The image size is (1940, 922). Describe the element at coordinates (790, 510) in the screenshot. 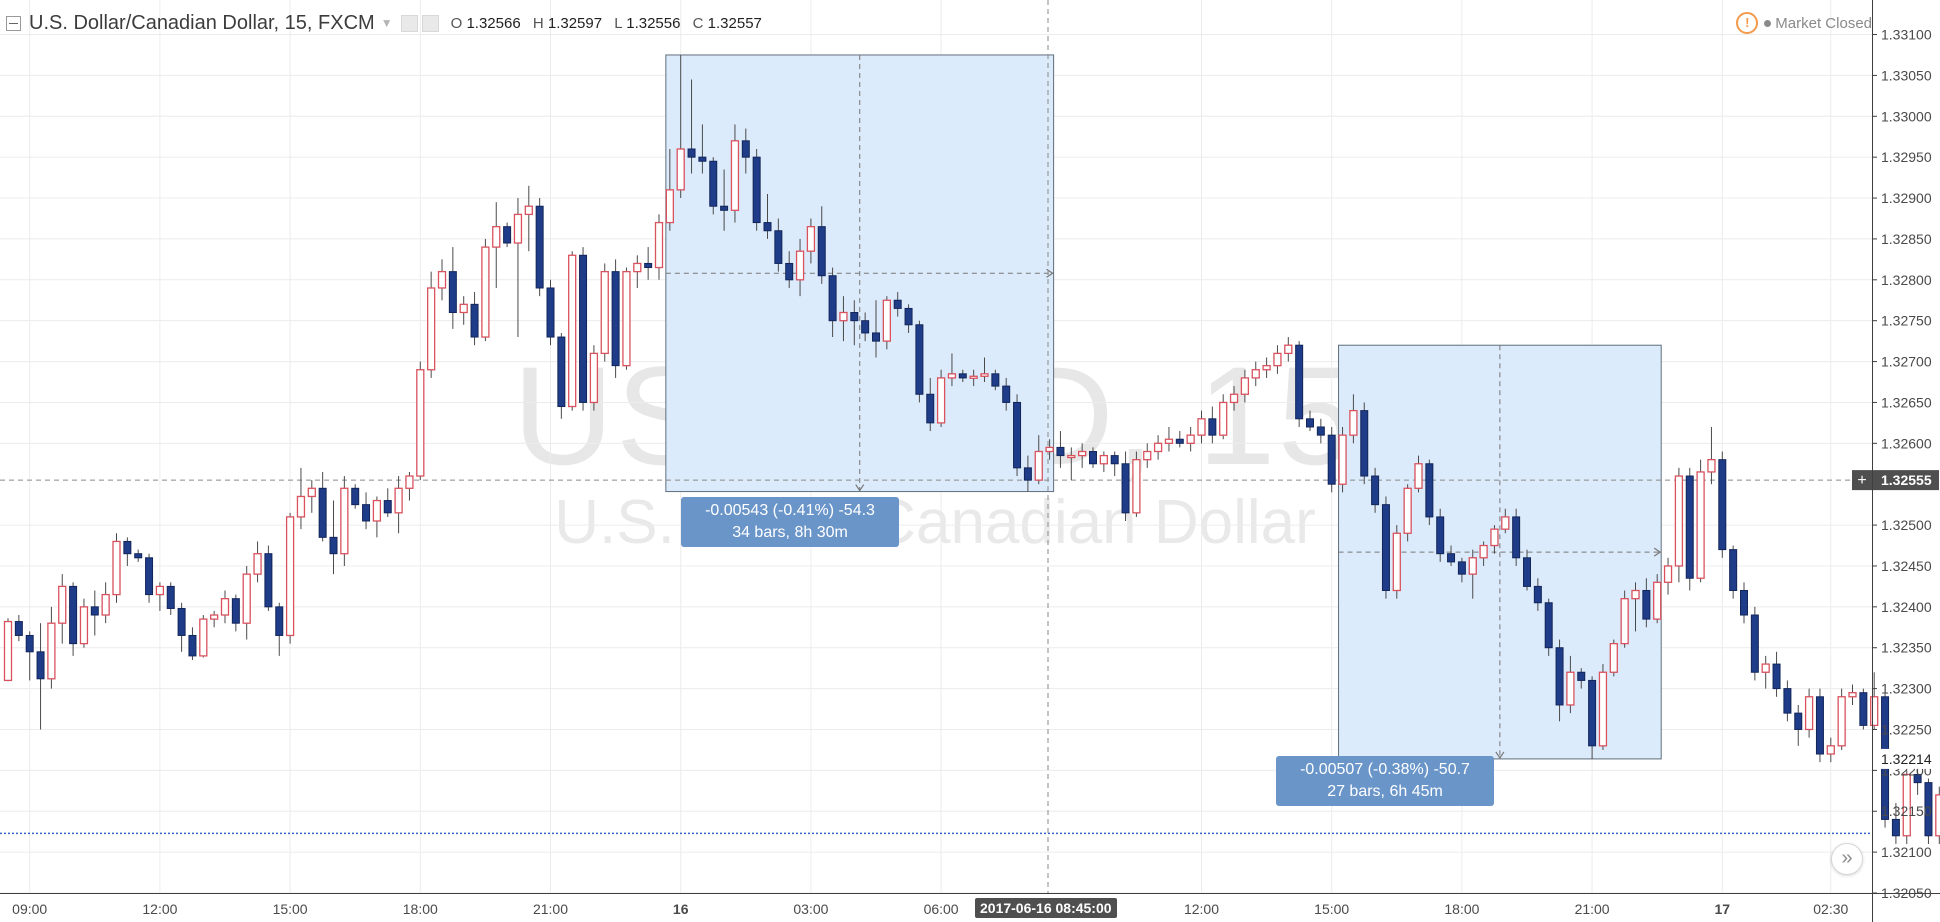

I see `measurement-change: -0.00543 (-0.41%) -54.3` at that location.